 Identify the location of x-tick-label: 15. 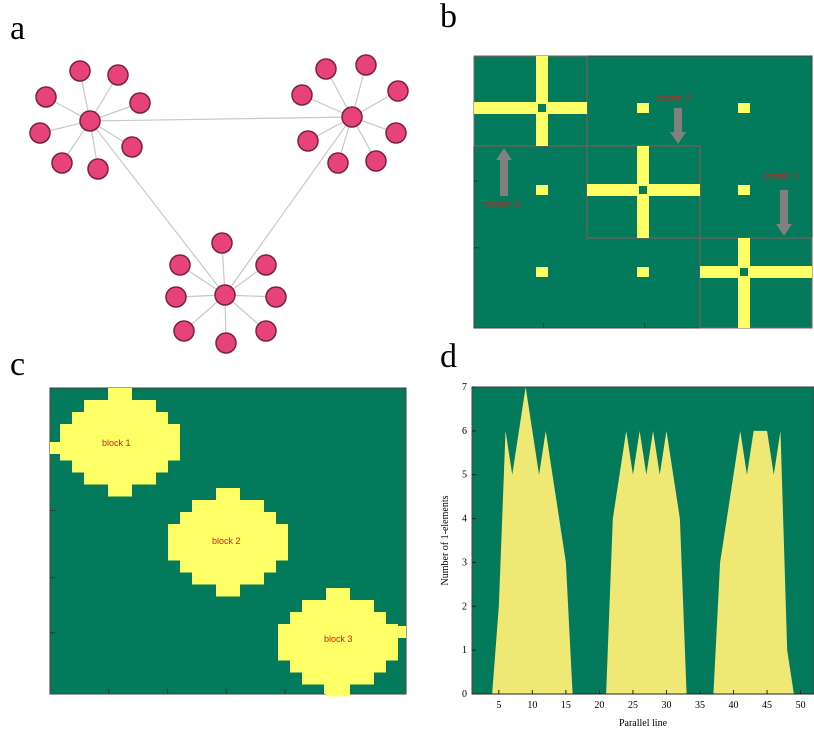
(566, 705).